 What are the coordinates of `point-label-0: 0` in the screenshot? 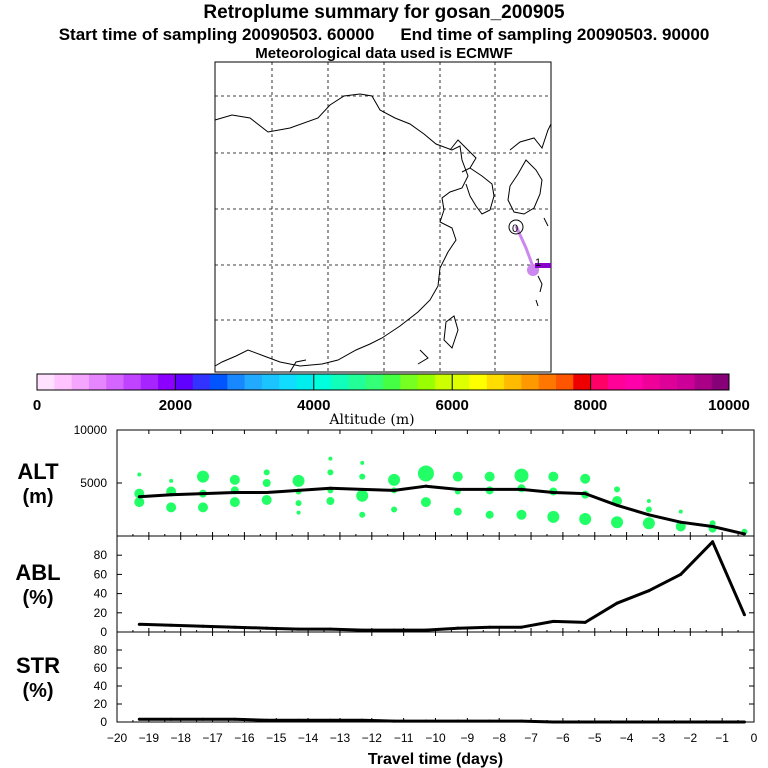 It's located at (515, 229).